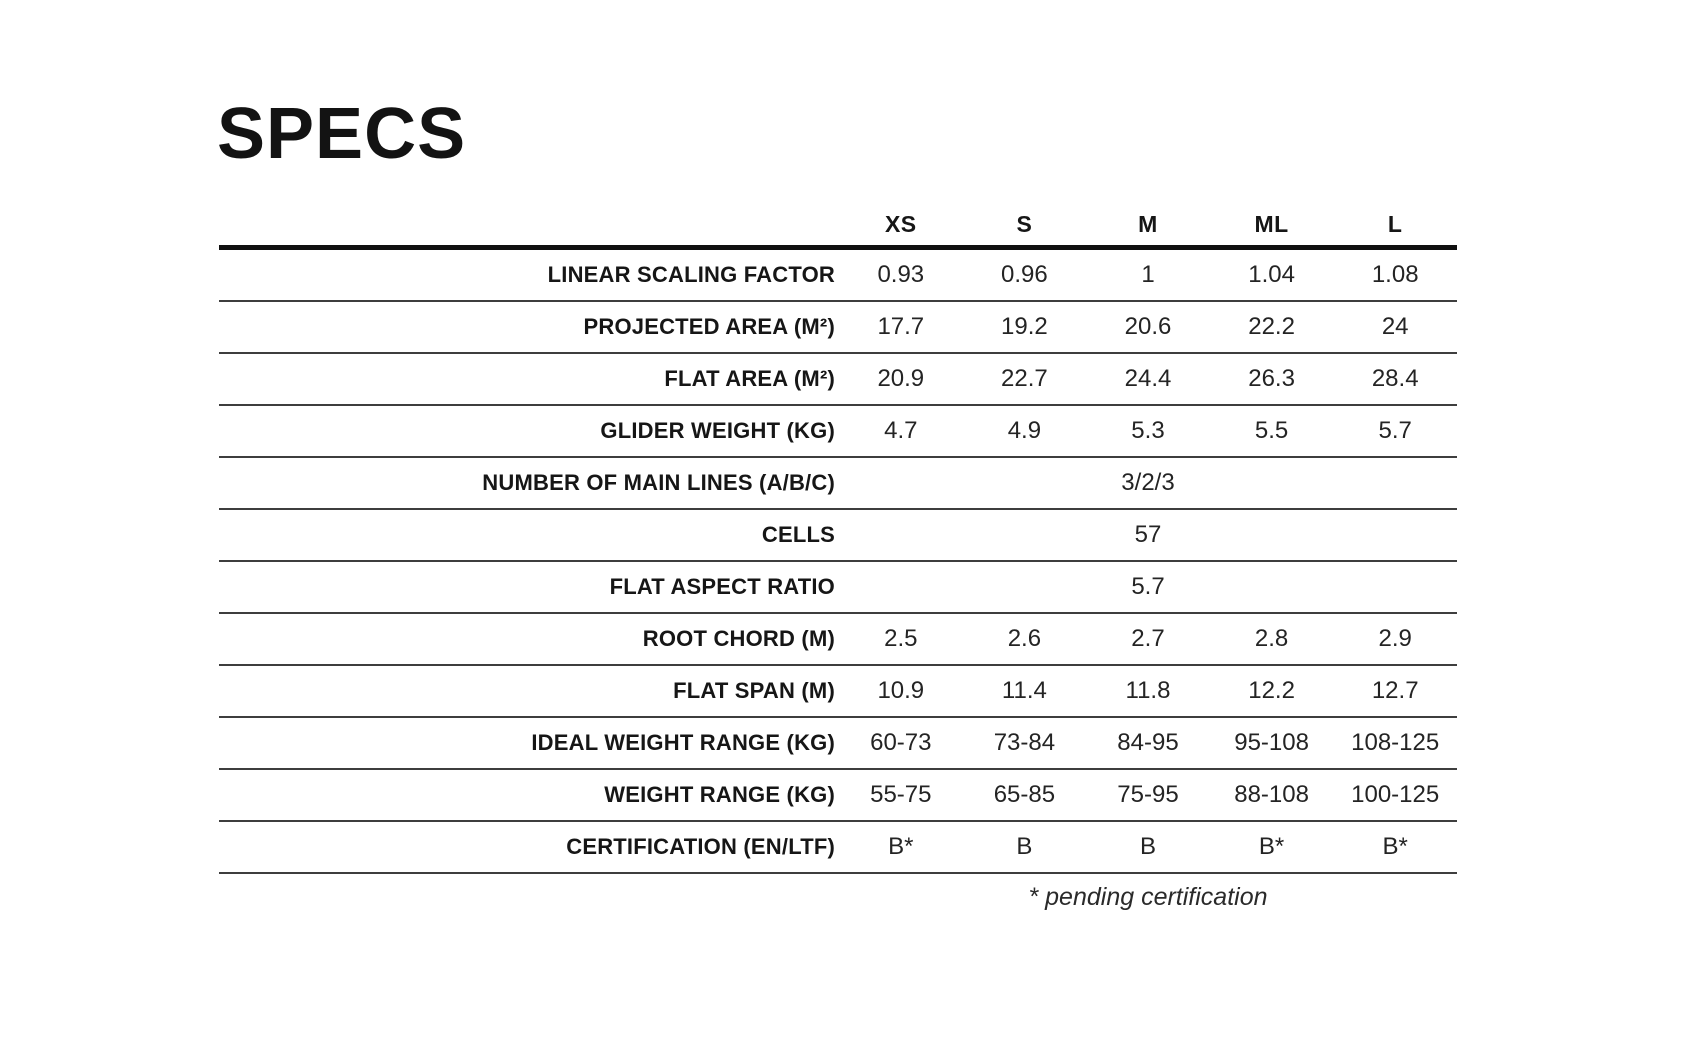 The width and height of the screenshot is (1700, 1050). I want to click on cell-value: 2.7, so click(1148, 638).